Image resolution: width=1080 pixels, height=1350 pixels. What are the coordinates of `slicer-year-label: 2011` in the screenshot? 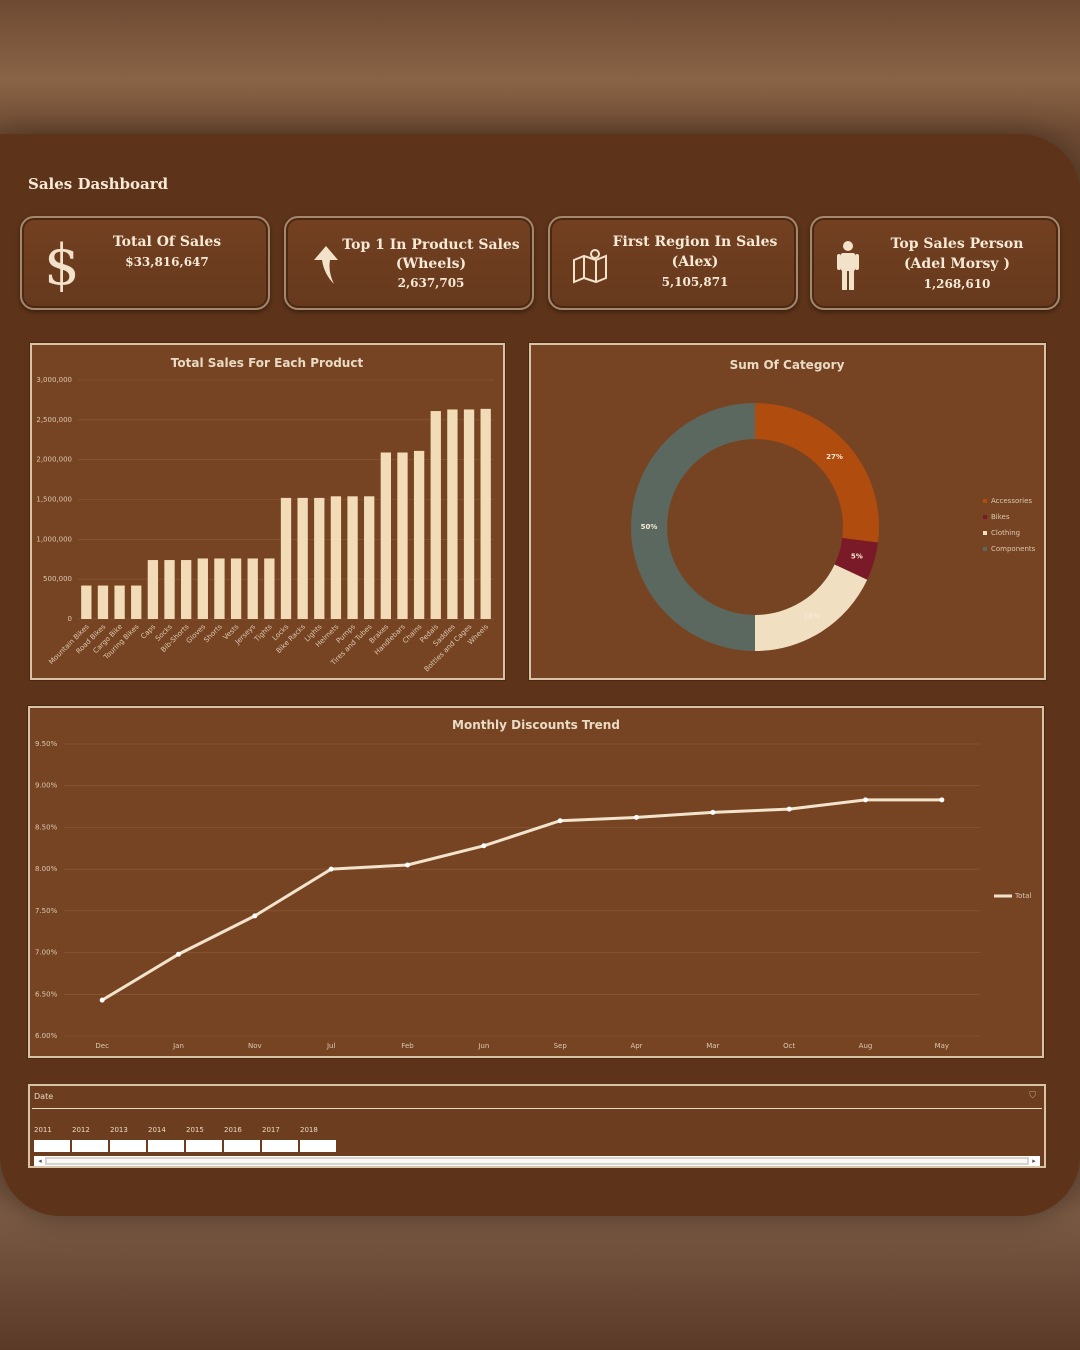 It's located at (43, 1130).